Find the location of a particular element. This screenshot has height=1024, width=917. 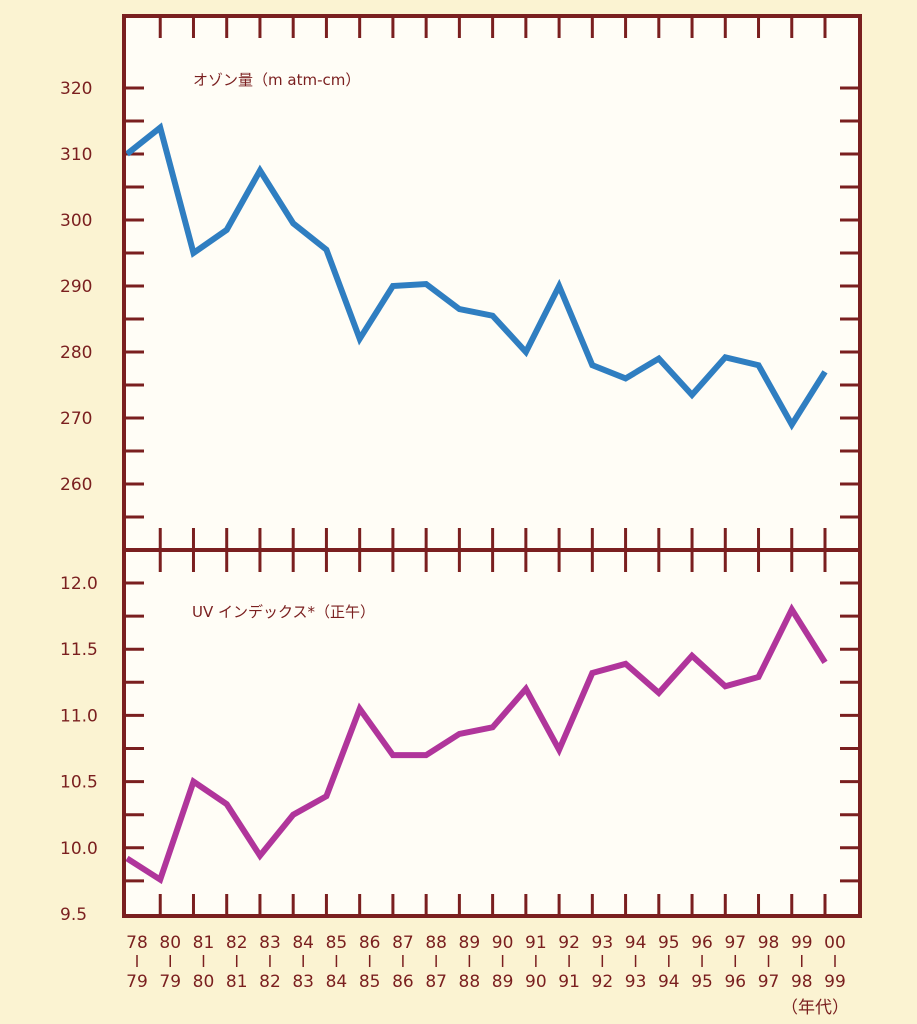

x-tick-label-end: 90 is located at coordinates (536, 982).